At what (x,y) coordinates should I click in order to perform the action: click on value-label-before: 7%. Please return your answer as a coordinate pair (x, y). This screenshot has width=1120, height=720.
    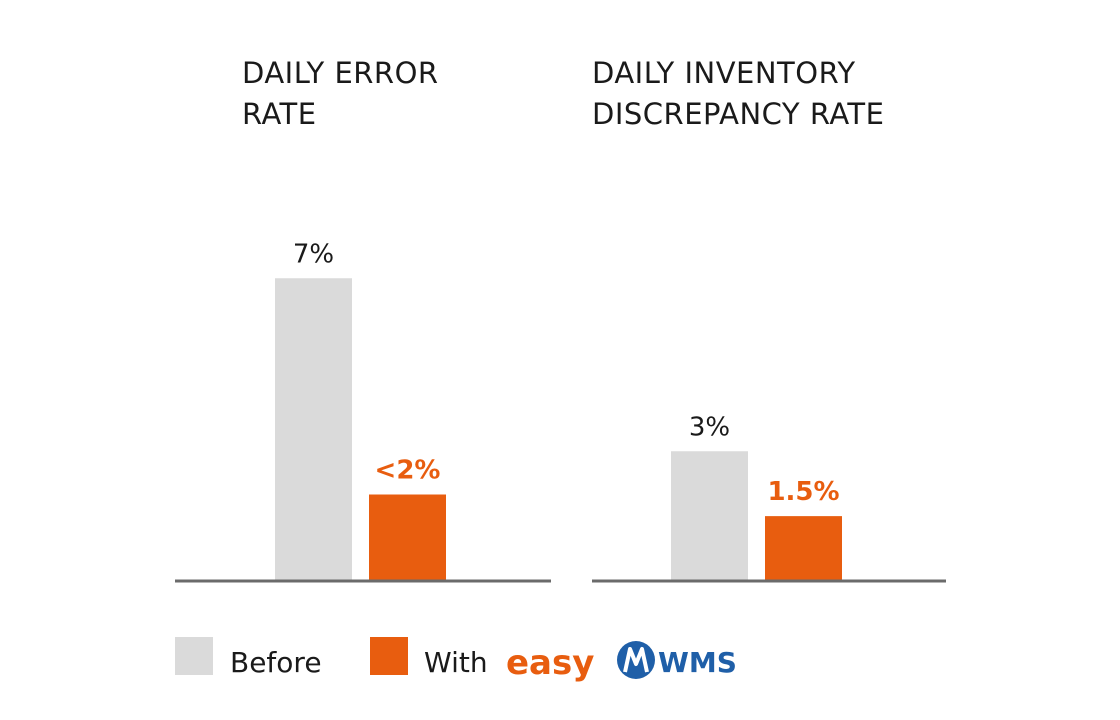
    Looking at the image, I should click on (313, 254).